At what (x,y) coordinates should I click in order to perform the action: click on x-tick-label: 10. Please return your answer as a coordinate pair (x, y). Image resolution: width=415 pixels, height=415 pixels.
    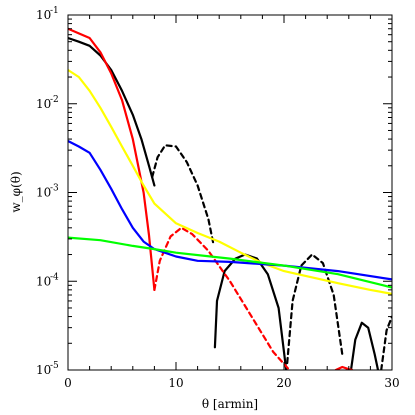
    Looking at the image, I should click on (175, 383).